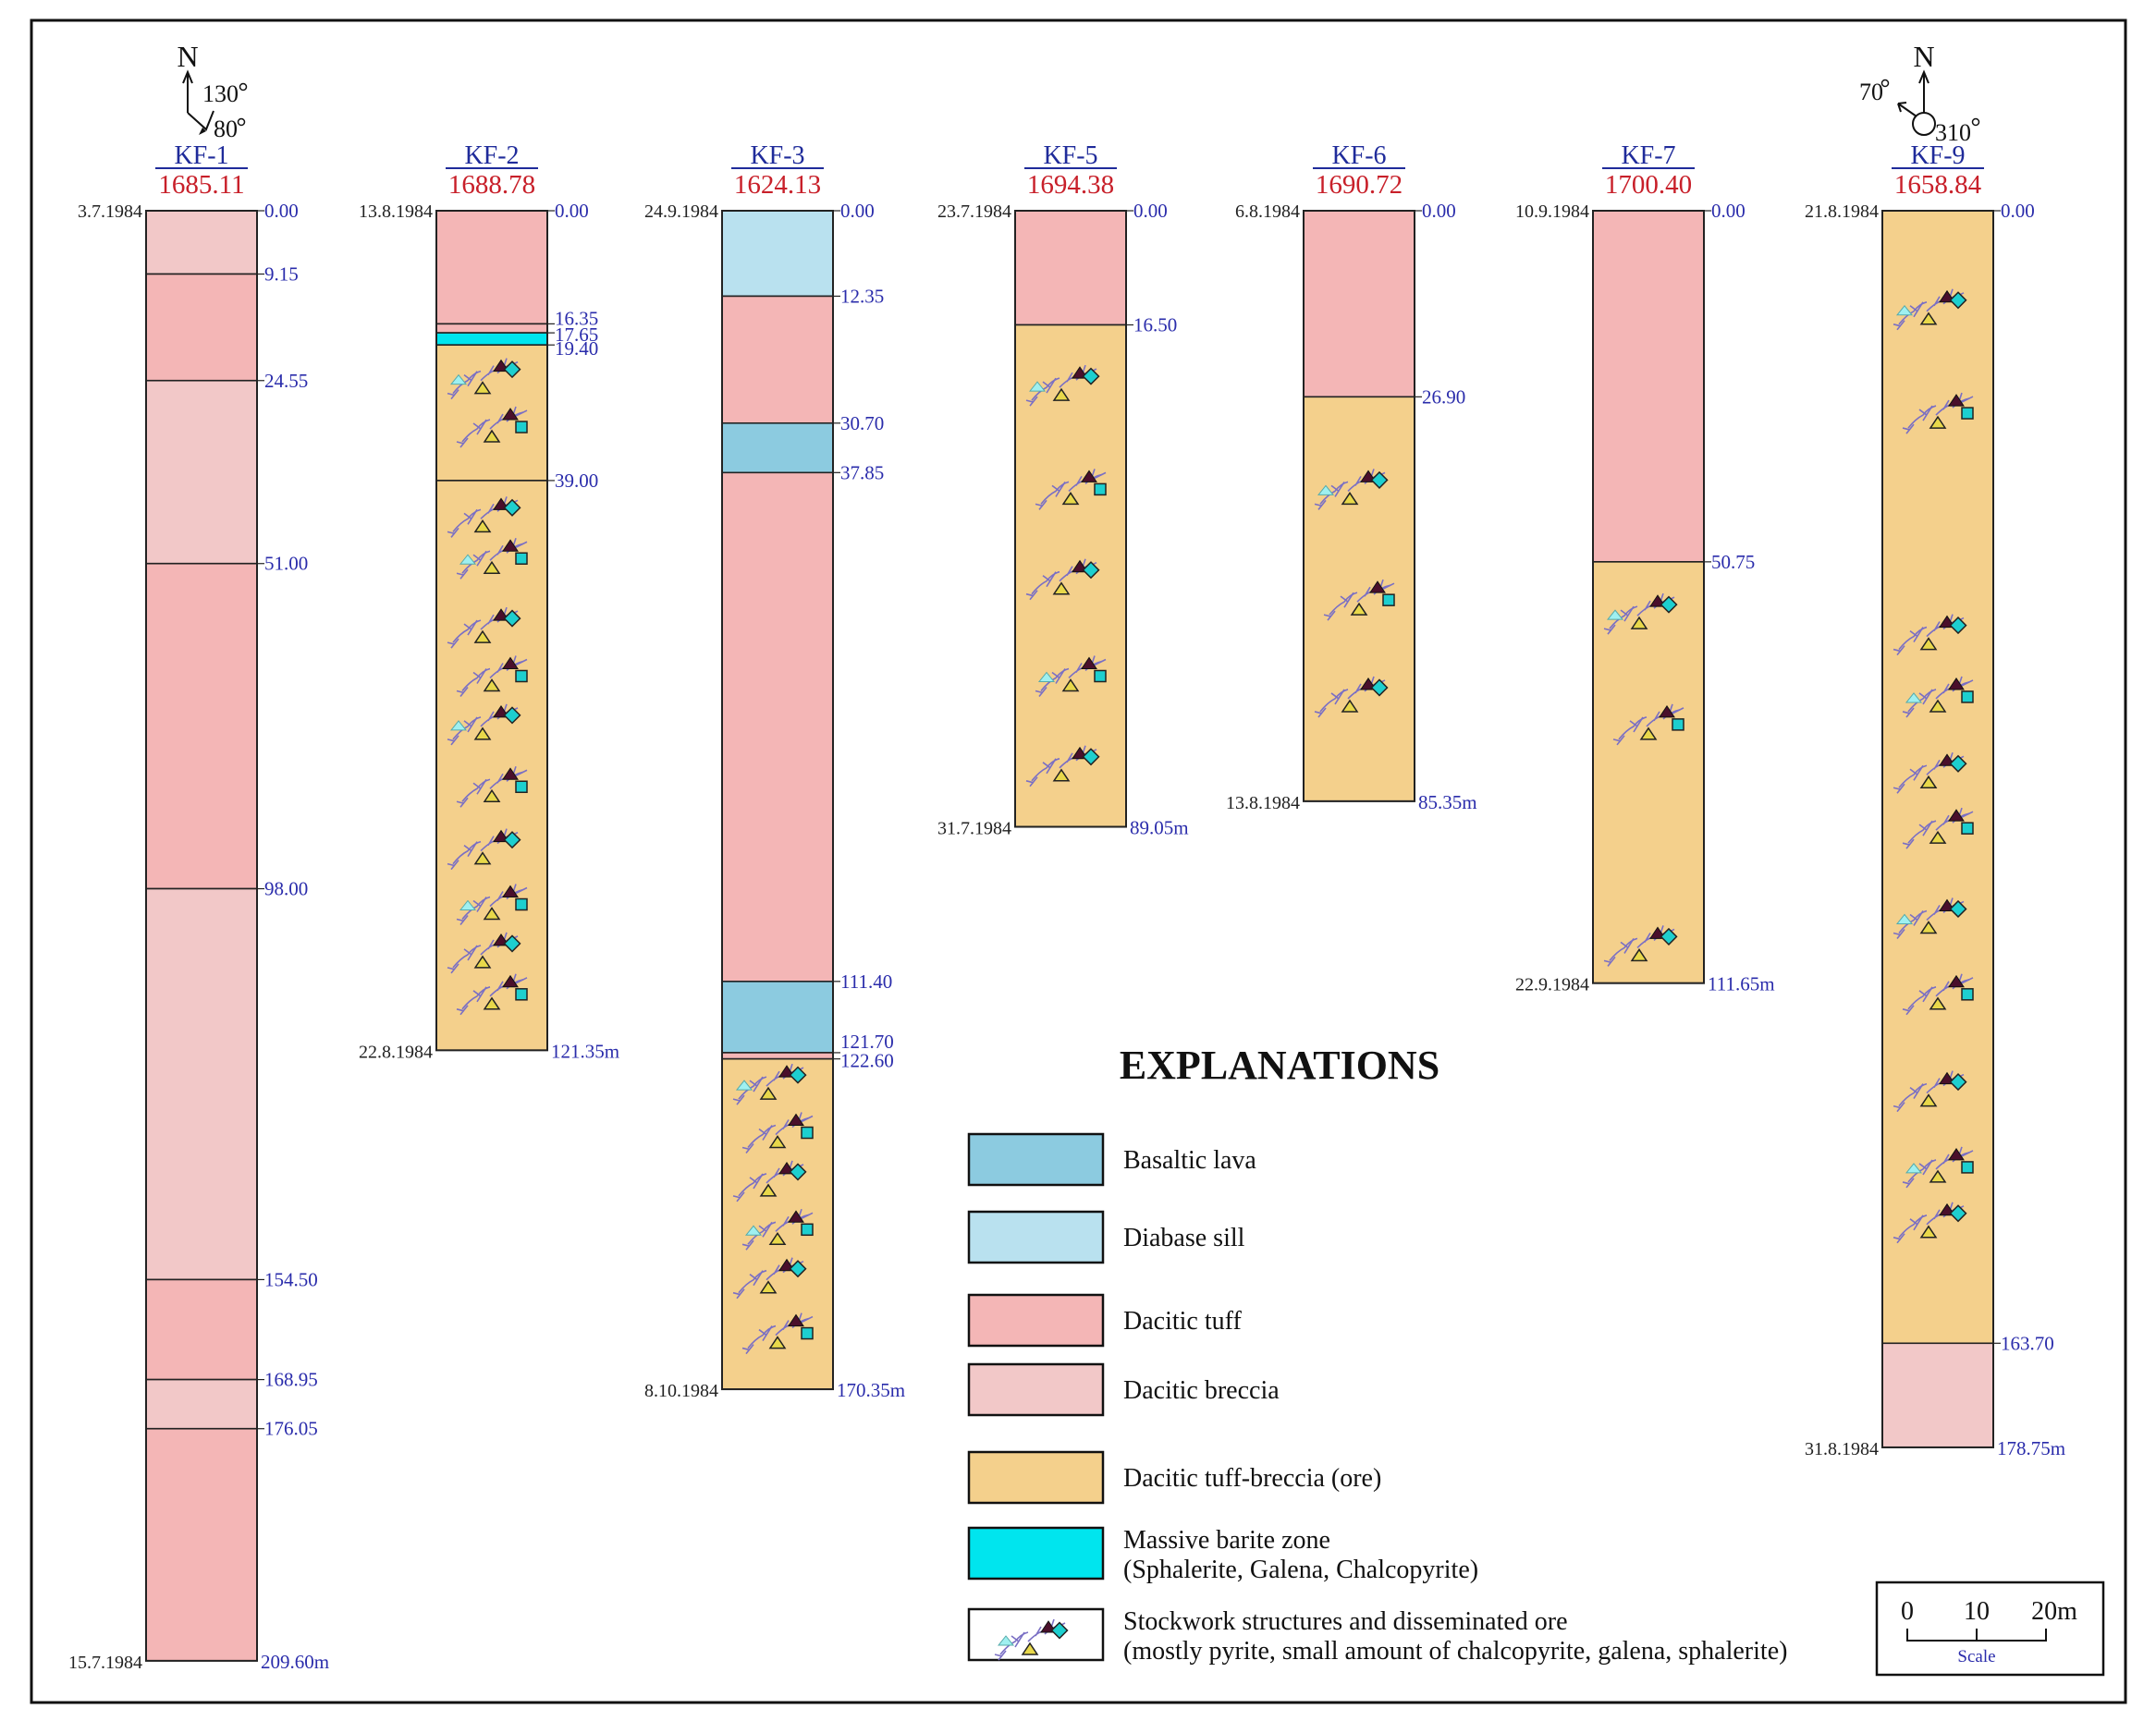 The height and width of the screenshot is (1721, 2156). Describe the element at coordinates (862, 423) in the screenshot. I see `depth-label: 30.70` at that location.